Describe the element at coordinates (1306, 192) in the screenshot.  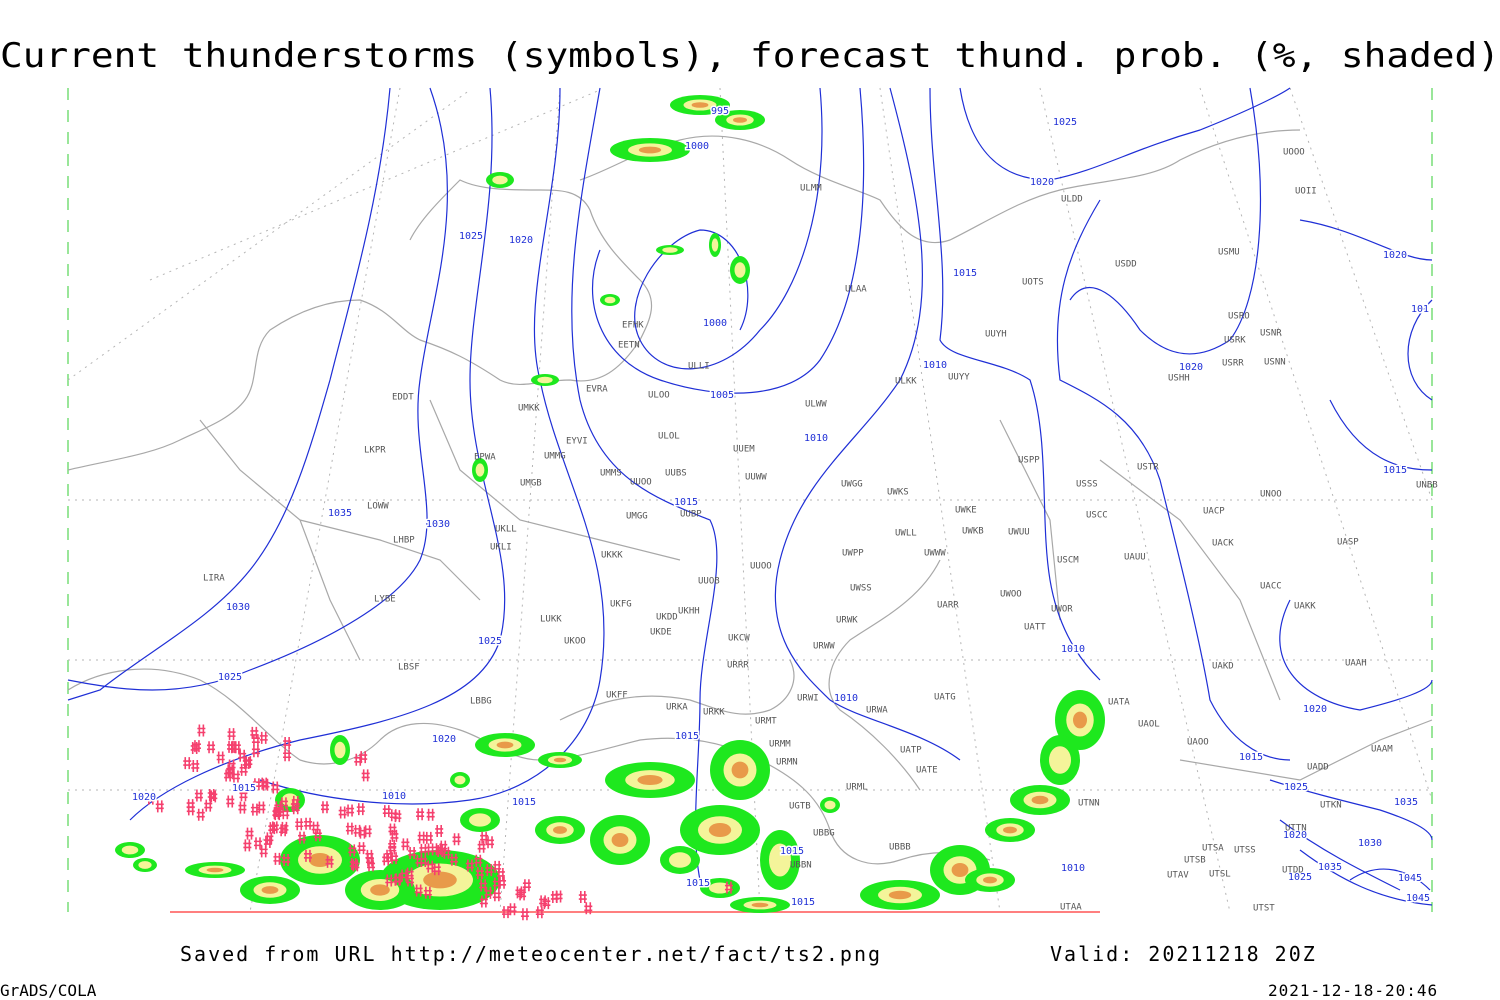
I see `station-code: UOII` at that location.